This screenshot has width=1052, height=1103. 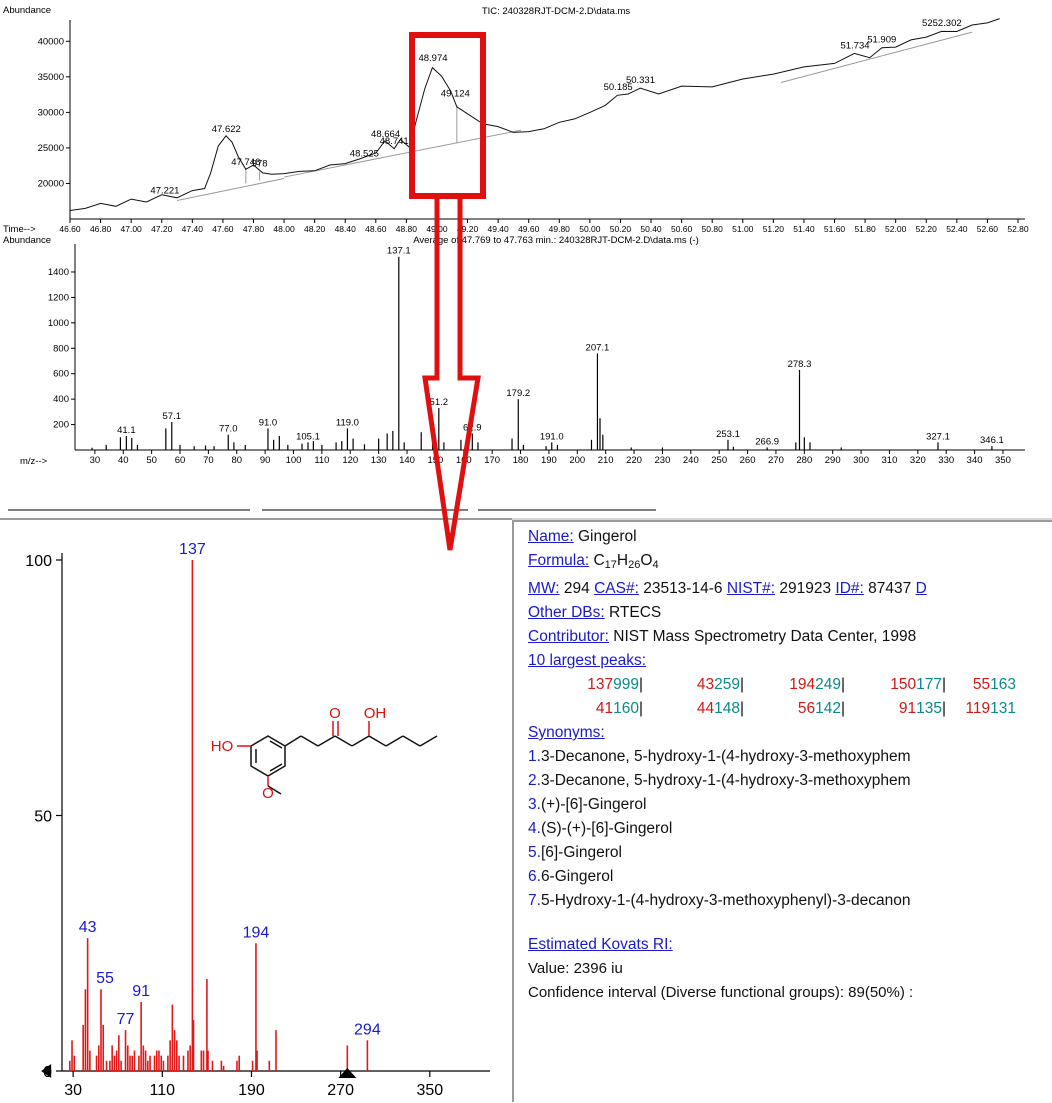 I want to click on largest-peak-entry: 55 163, so click(x=981, y=685).